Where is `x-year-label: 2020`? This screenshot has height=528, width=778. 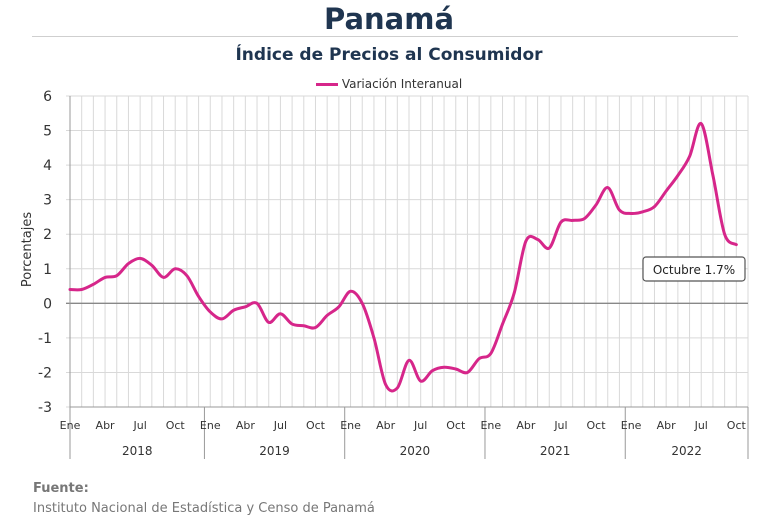 x-year-label: 2020 is located at coordinates (415, 451).